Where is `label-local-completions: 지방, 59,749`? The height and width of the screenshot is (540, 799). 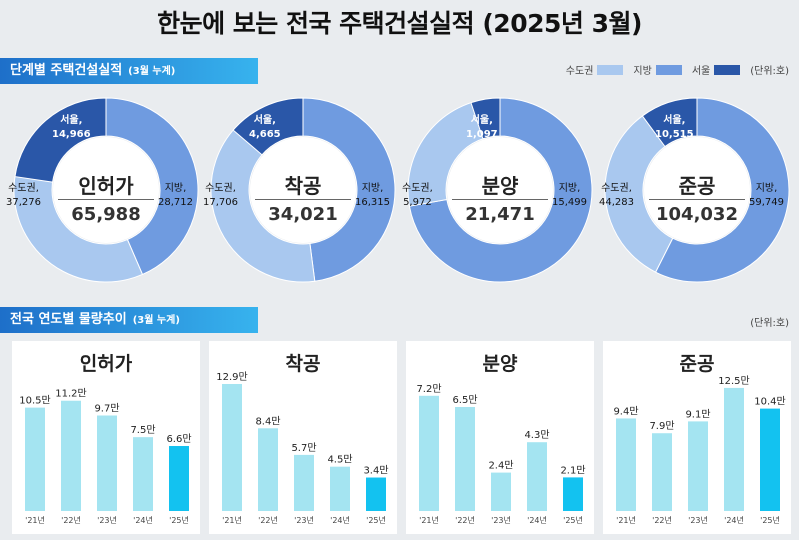
label-local-completions: 지방, 59,749 is located at coordinates (766, 195).